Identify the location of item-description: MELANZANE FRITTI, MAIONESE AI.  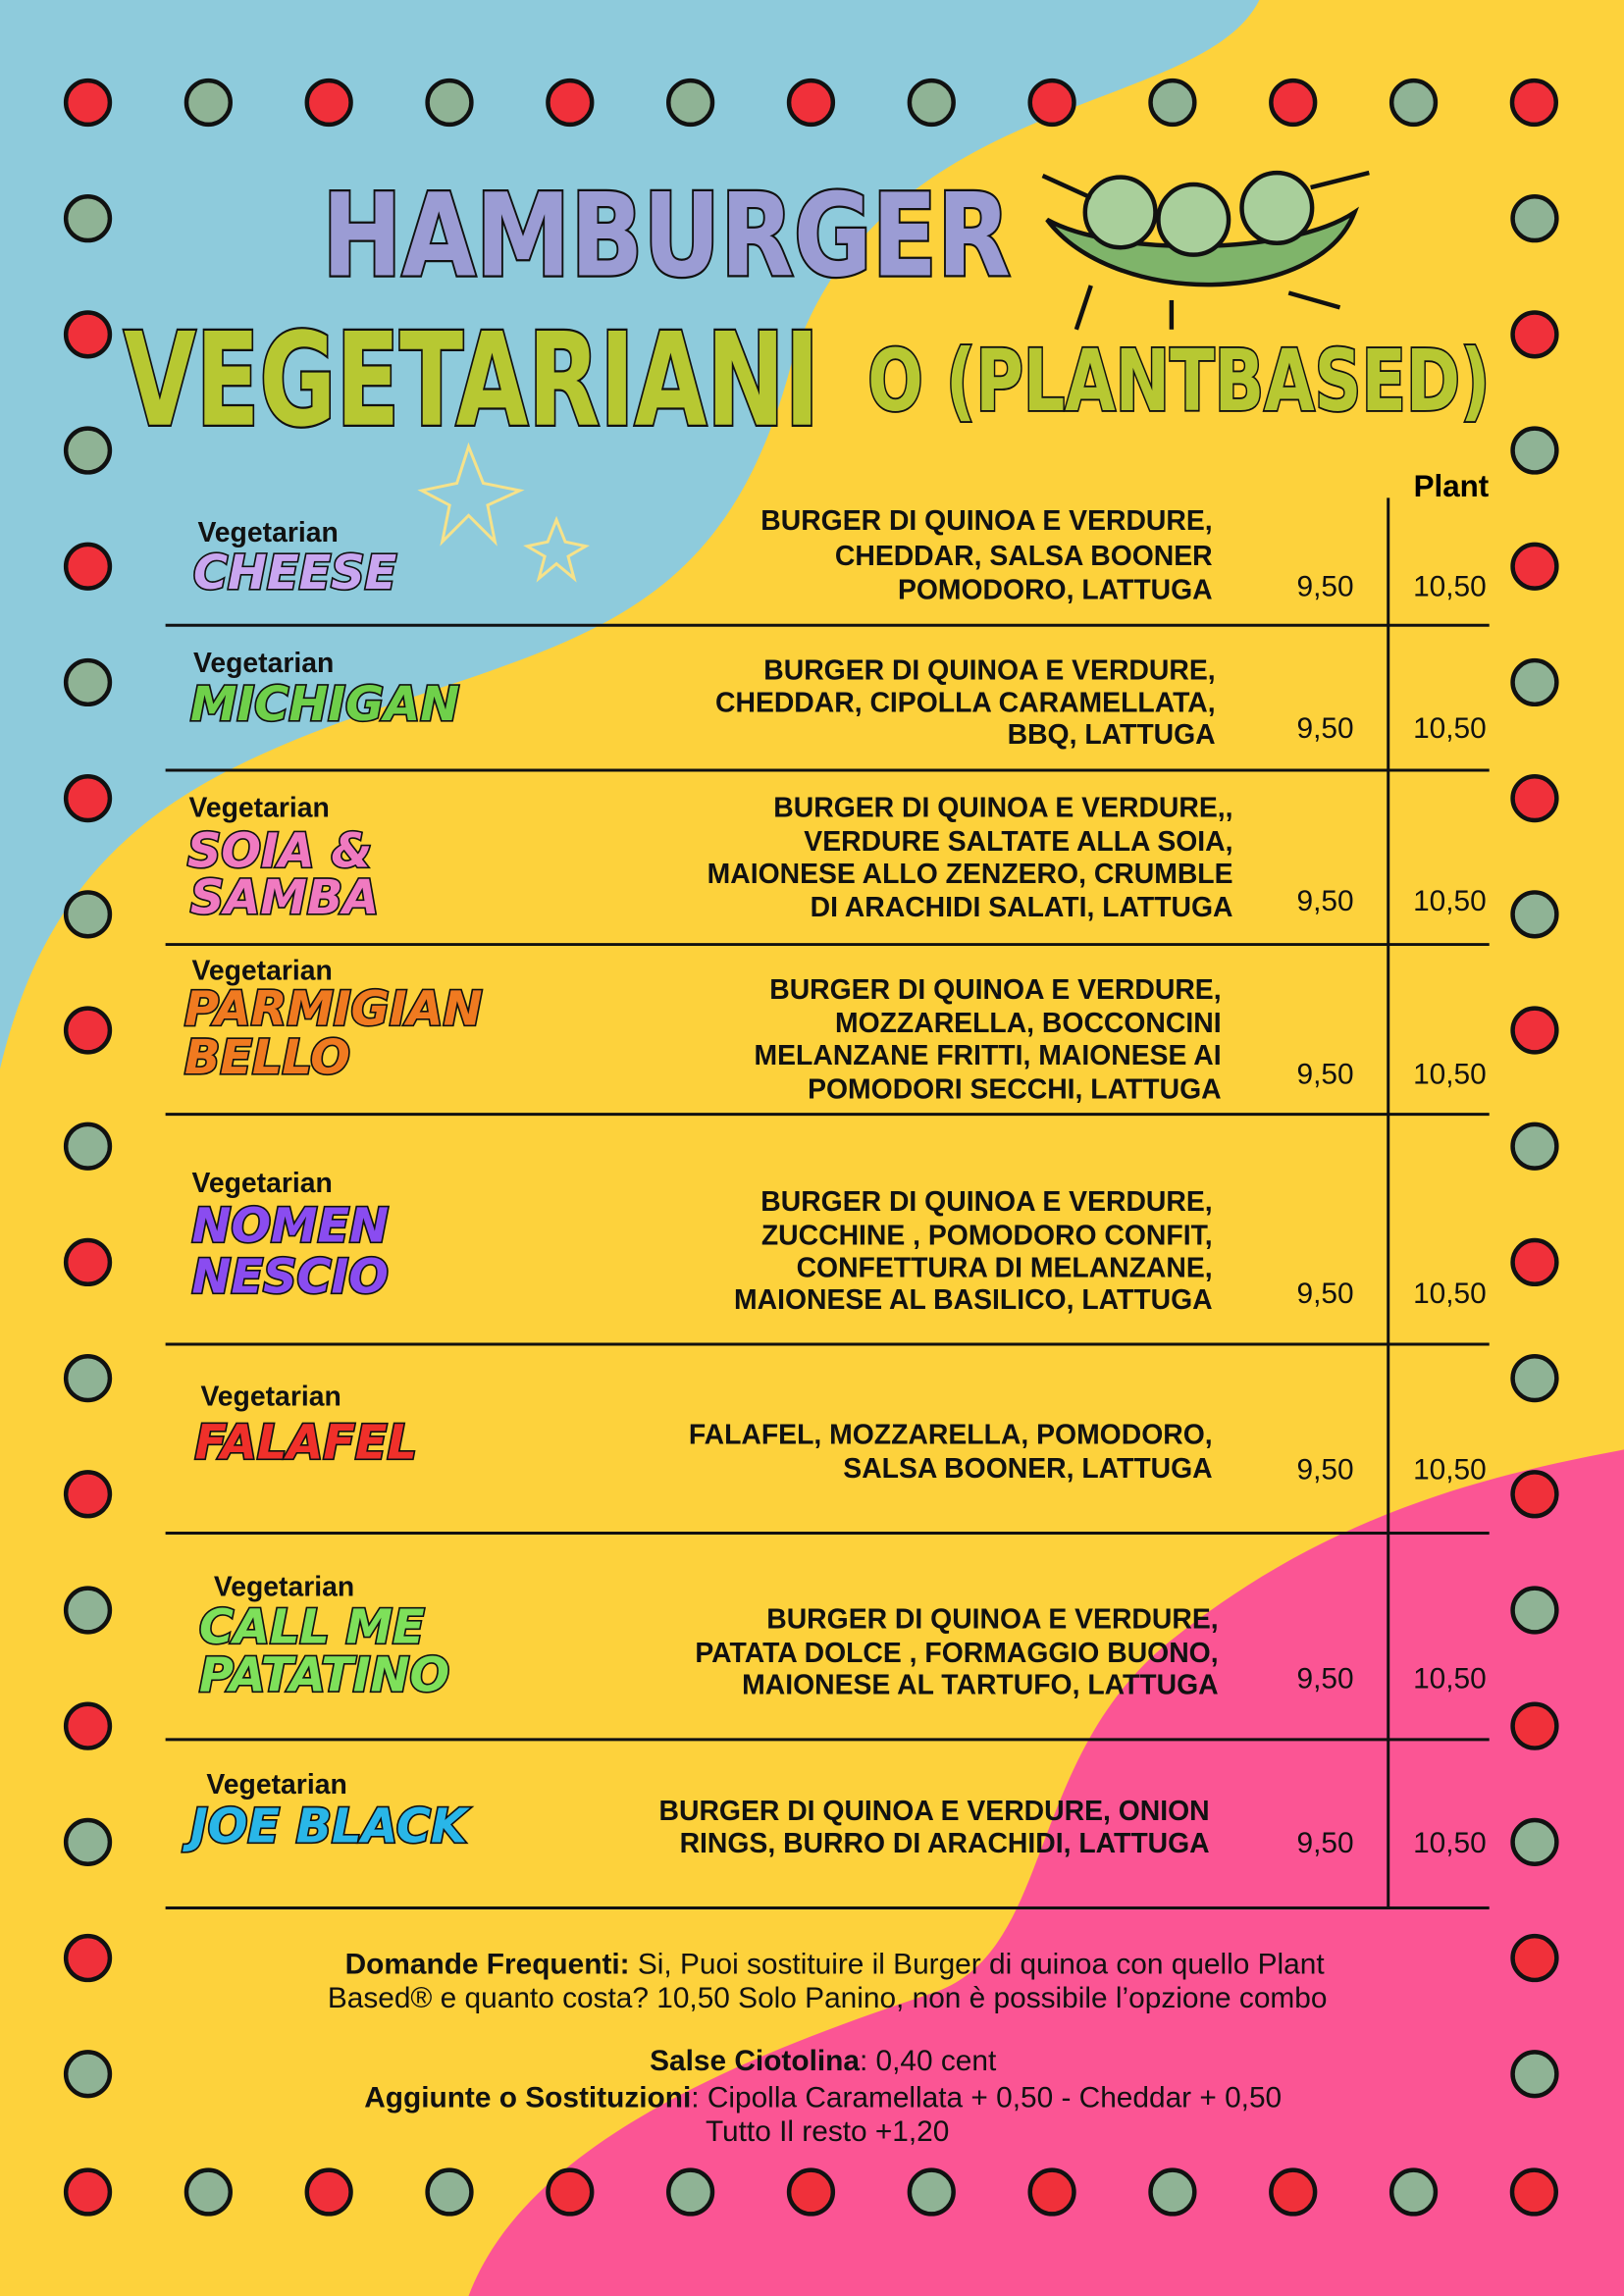
(988, 1055).